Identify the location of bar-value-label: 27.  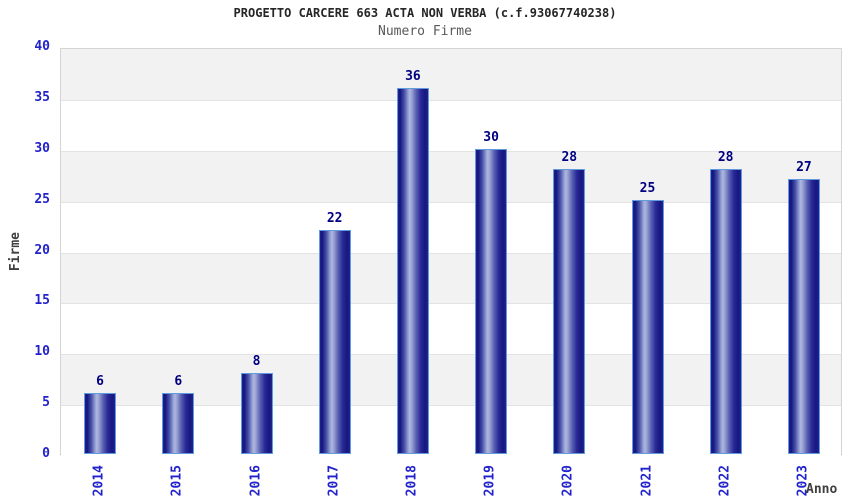
(804, 168).